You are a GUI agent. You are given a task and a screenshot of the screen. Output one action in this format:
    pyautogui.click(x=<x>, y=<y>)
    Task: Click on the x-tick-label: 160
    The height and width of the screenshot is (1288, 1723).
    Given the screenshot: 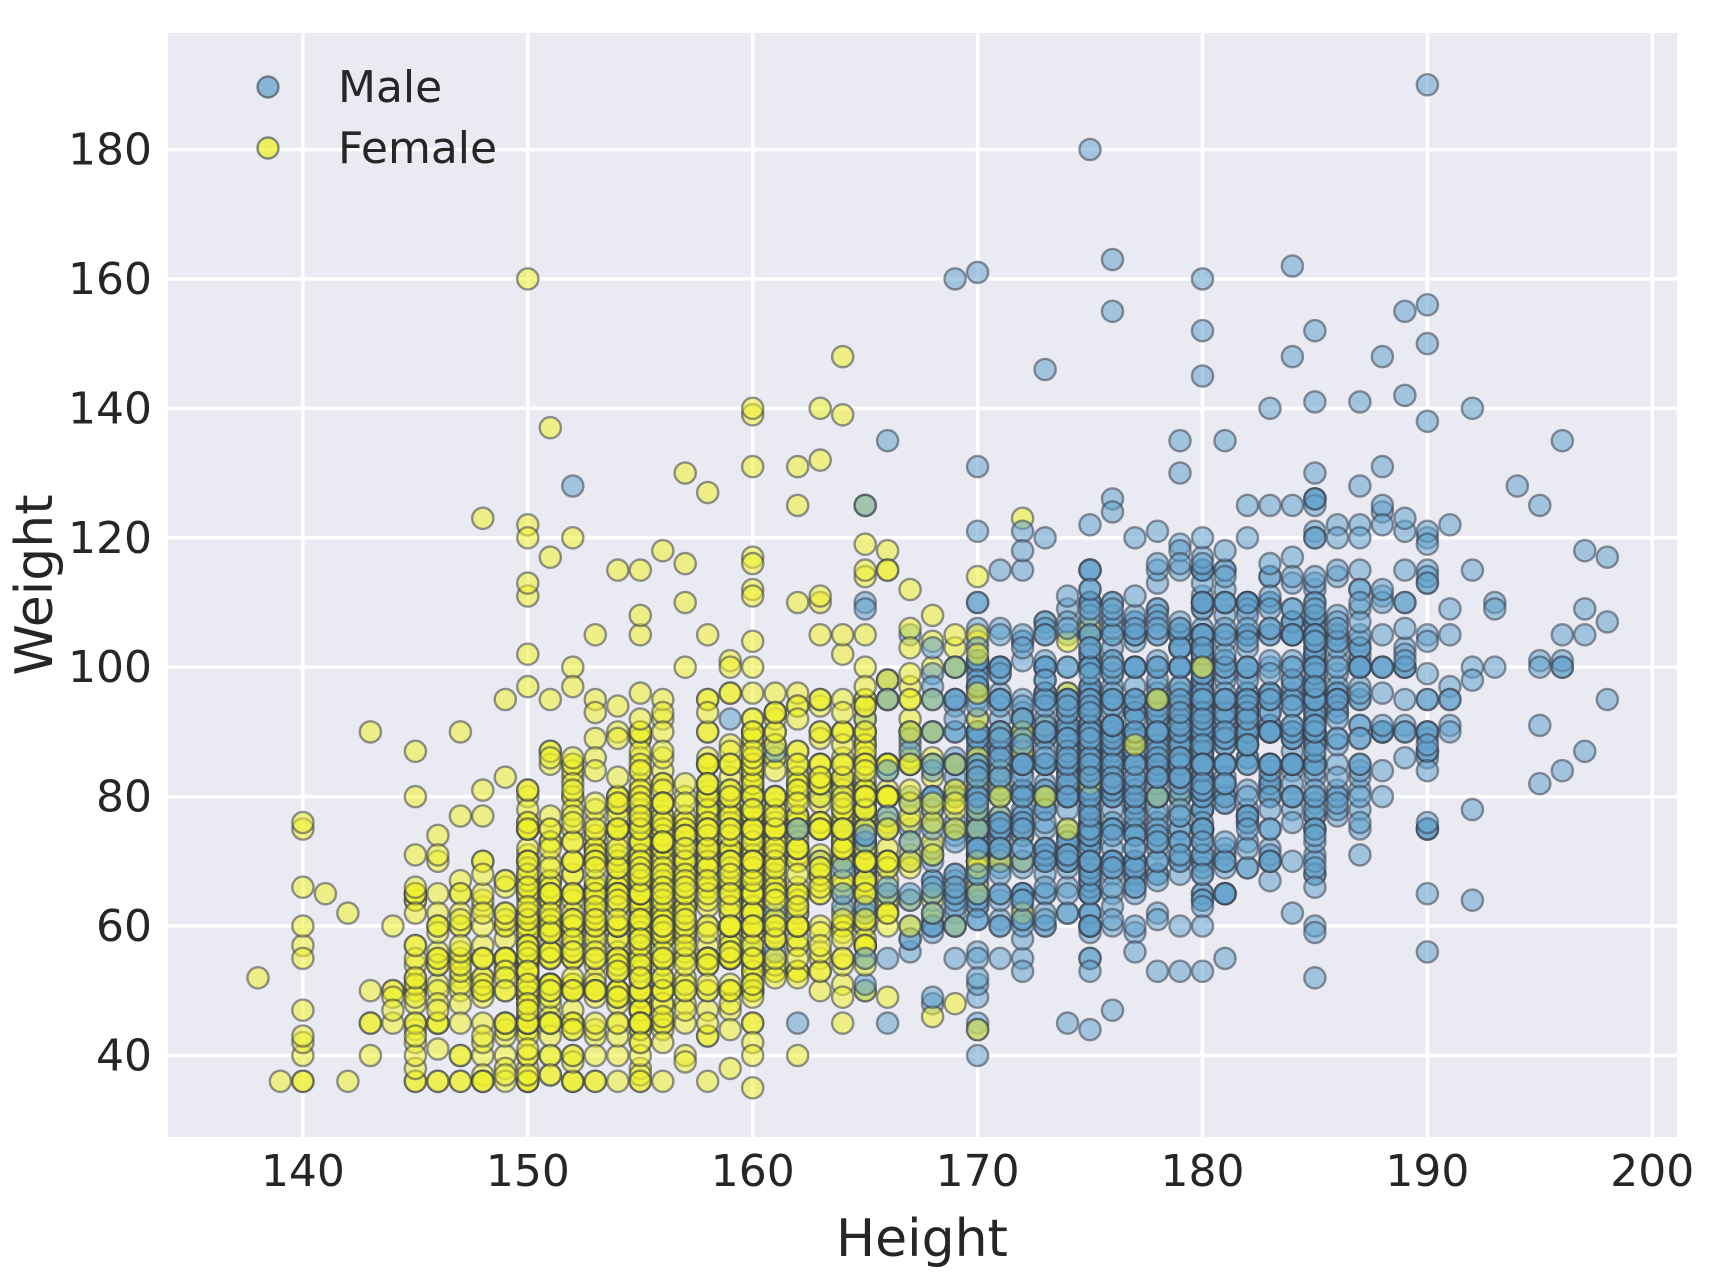 What is the action you would take?
    pyautogui.click(x=753, y=1171)
    